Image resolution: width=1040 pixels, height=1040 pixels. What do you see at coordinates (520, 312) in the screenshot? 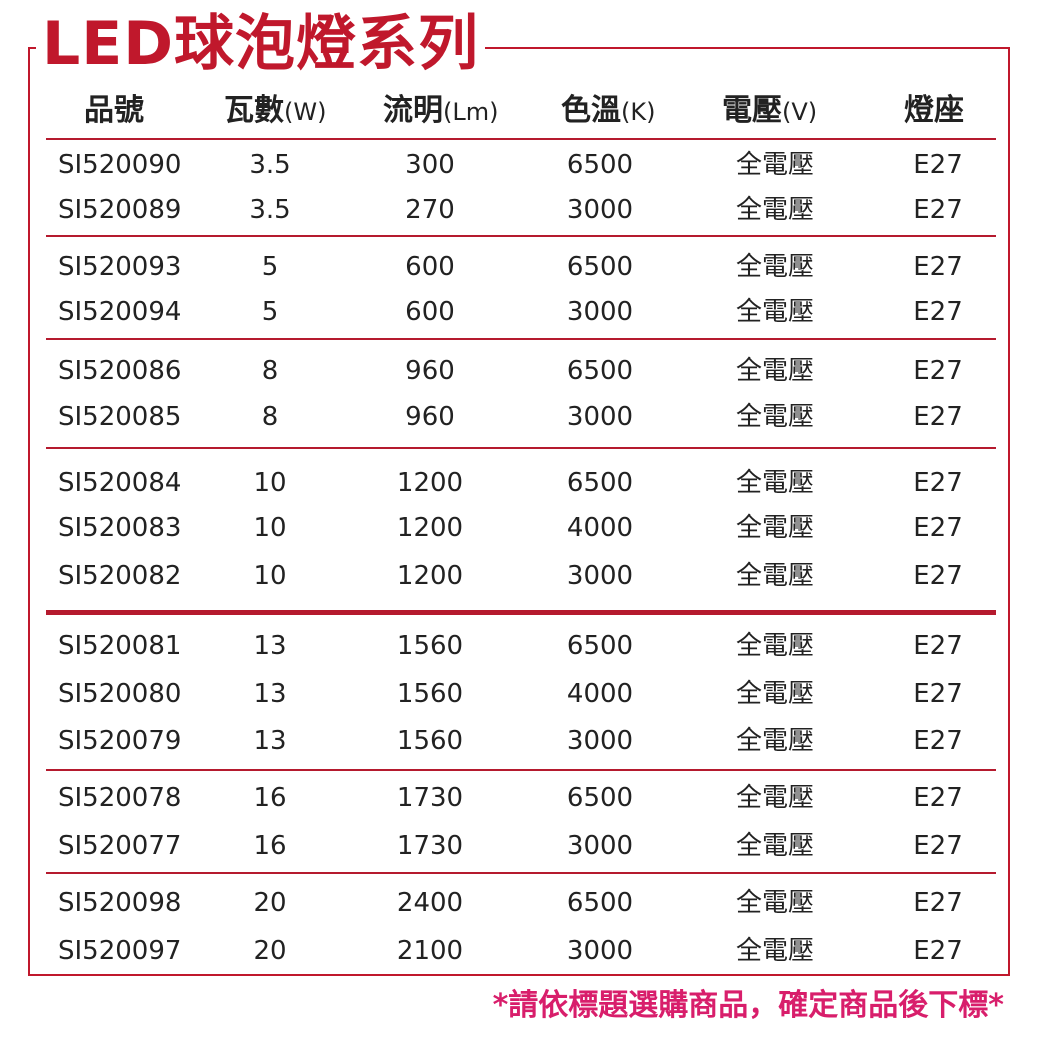
I see `table-row: SI520094 5 600 3000 全電壓 E27` at bounding box center [520, 312].